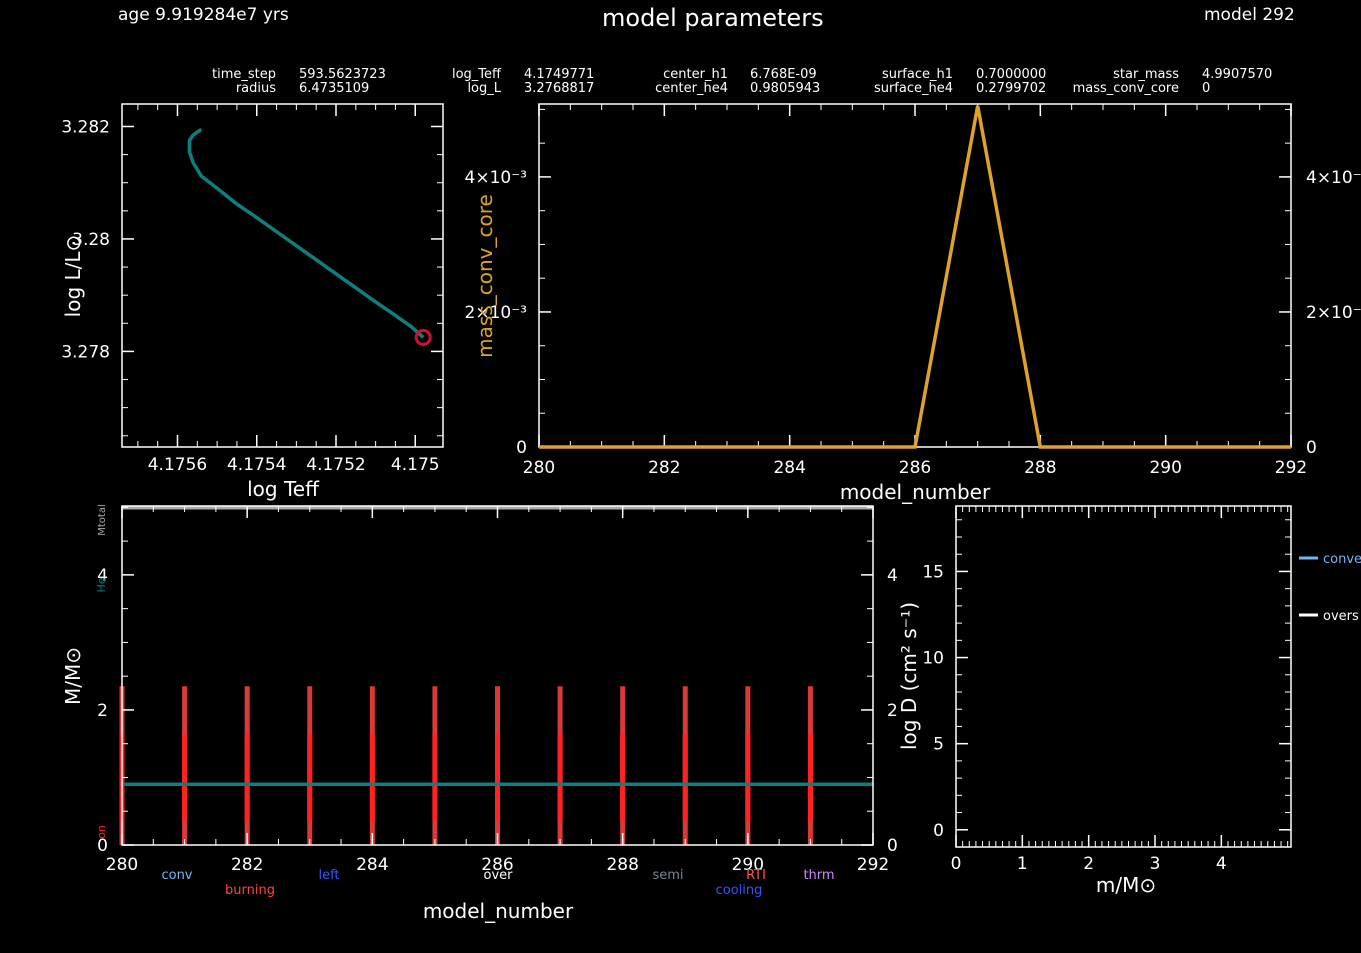 The image size is (1361, 953). I want to click on info-value: 3.2768817, so click(559, 88).